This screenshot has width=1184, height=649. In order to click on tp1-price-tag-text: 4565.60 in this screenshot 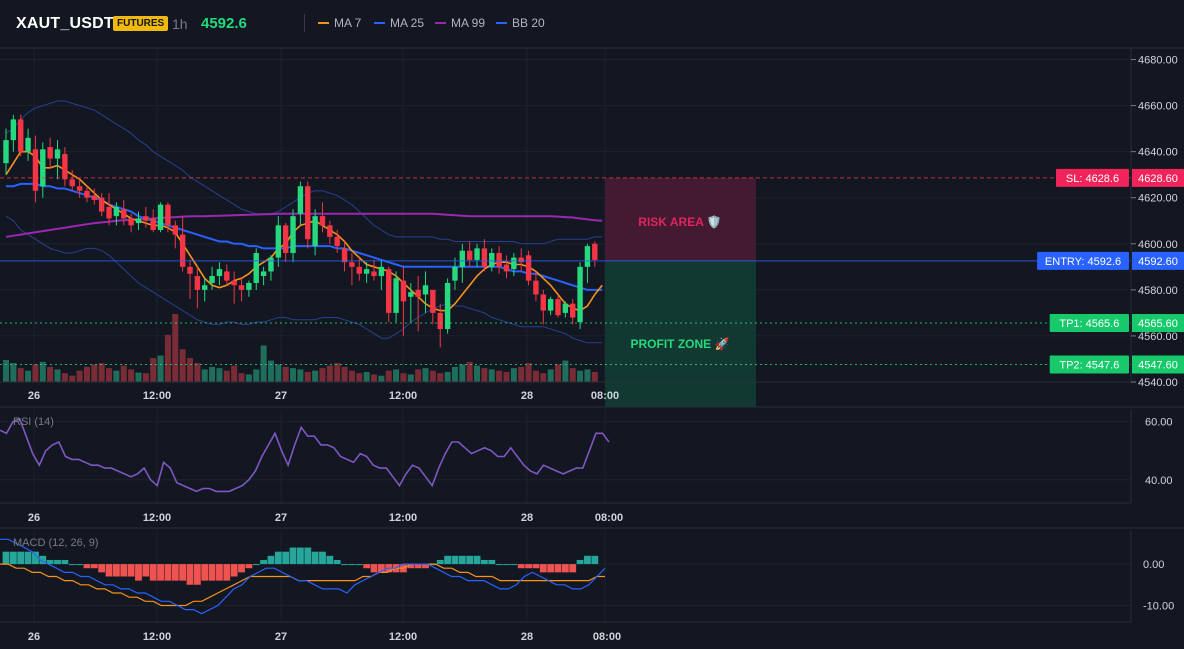, I will do `click(1158, 324)`.